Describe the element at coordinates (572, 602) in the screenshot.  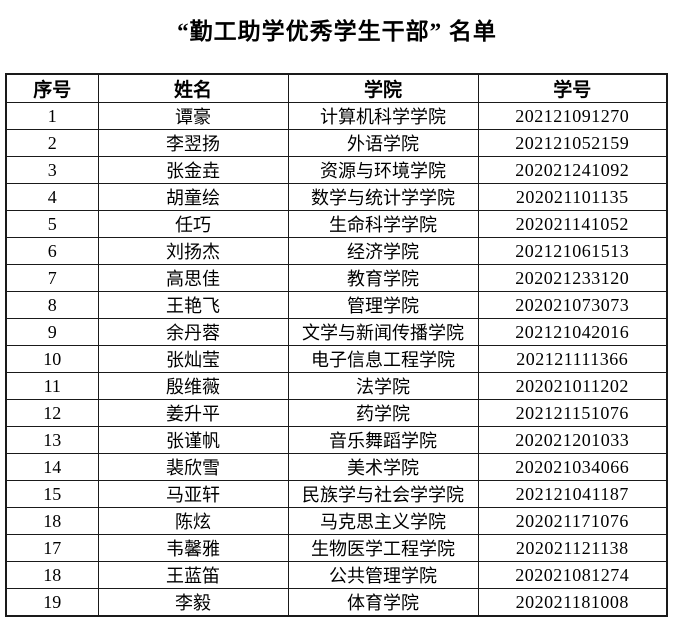
I see `cell-student_id: 202021181008` at that location.